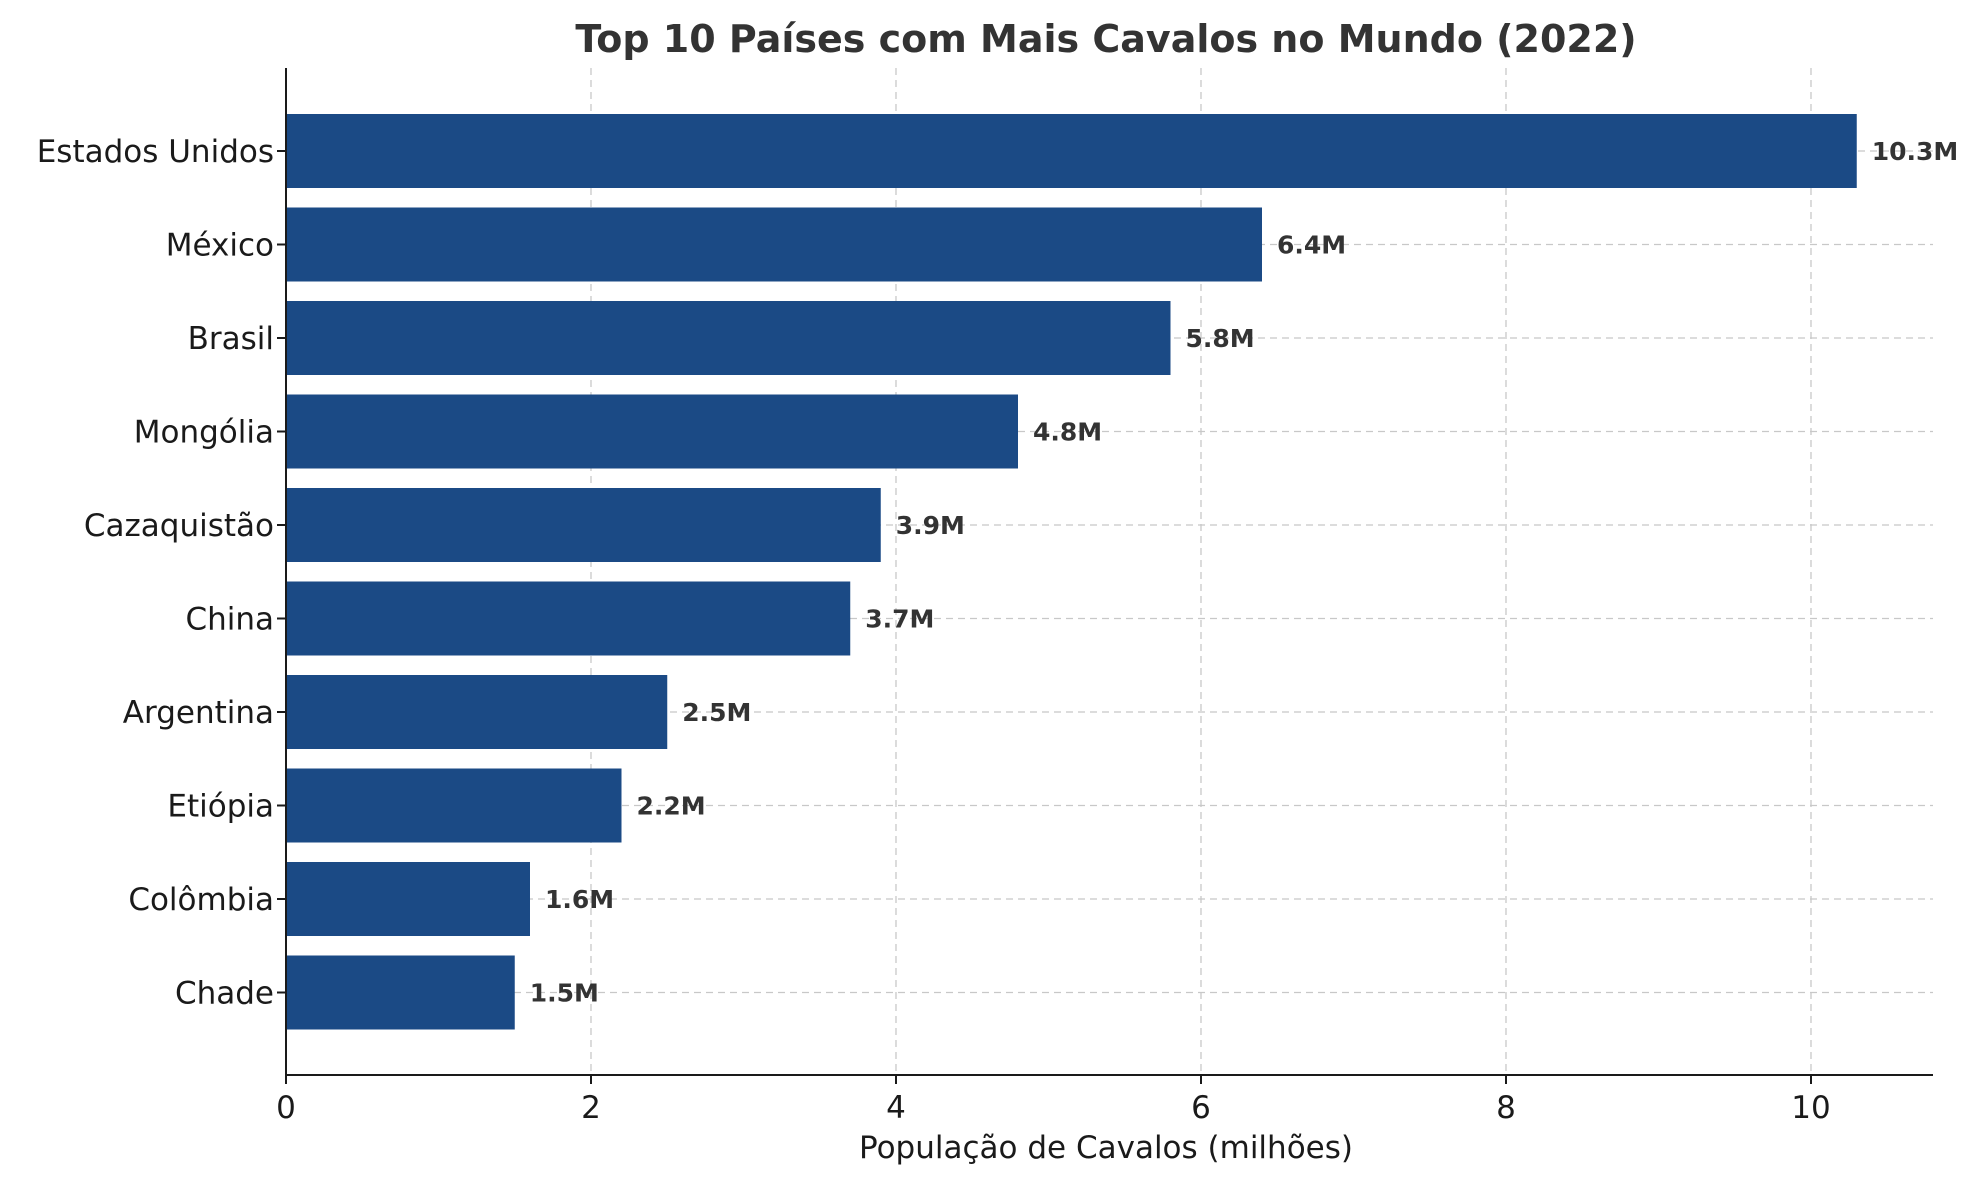 Image resolution: width=1976 pixels, height=1180 pixels. Describe the element at coordinates (1915, 151) in the screenshot. I see `value-label: 10.3M` at that location.